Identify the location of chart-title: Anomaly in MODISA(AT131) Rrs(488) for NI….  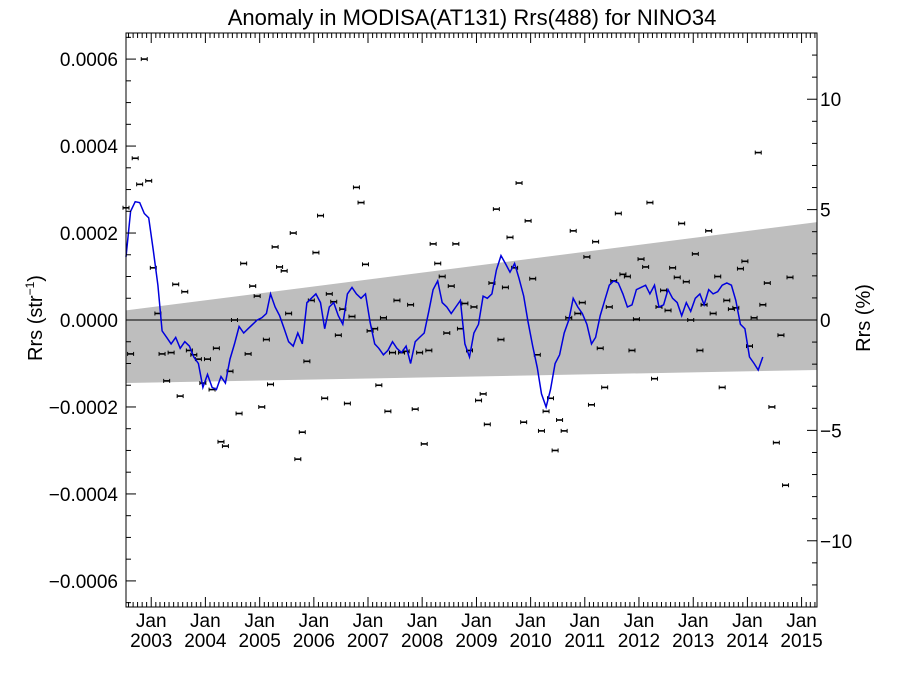
(472, 17).